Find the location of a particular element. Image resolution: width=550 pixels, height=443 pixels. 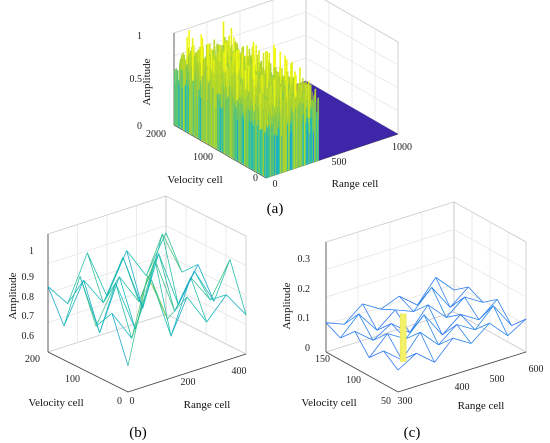

c-ztick-02: 0.2 is located at coordinates (304, 289).